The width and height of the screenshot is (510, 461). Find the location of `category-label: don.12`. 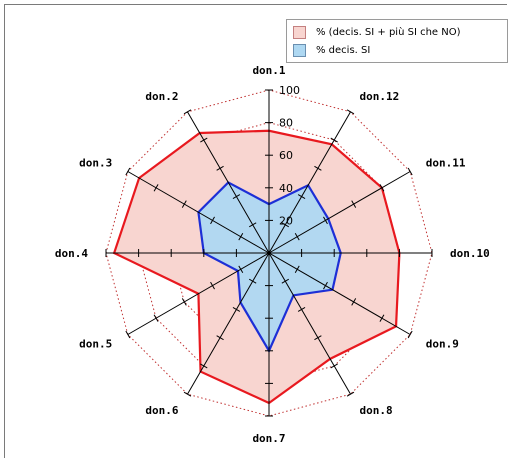

category-label: don.12 is located at coordinates (380, 96).